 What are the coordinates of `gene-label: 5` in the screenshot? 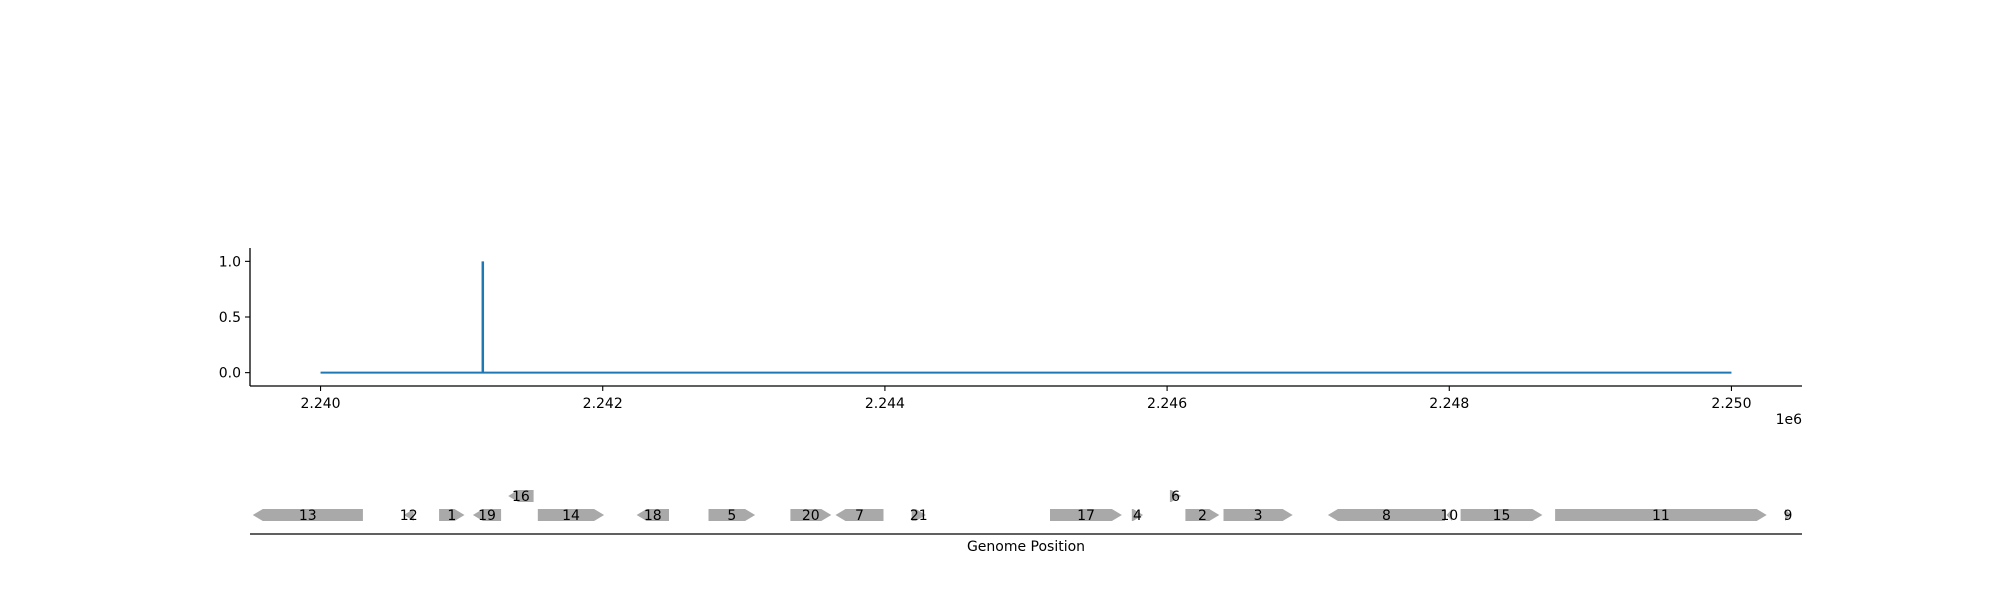 It's located at (731, 516).